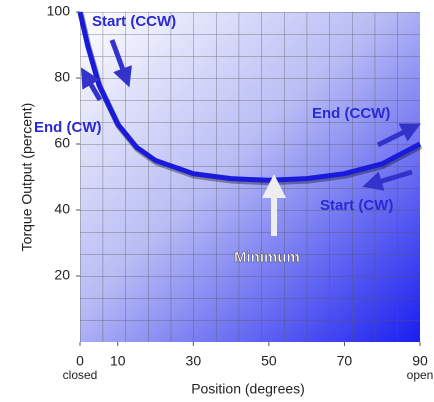  I want to click on annotation: End (CCW), so click(351, 113).